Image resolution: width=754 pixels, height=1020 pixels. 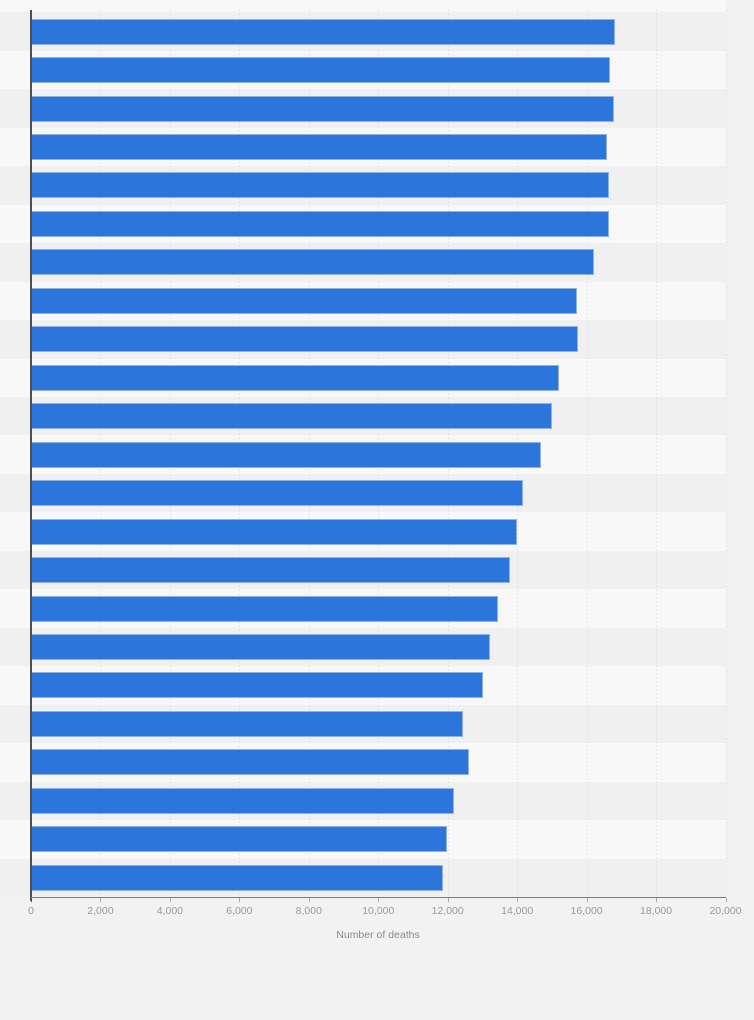 What do you see at coordinates (656, 911) in the screenshot?
I see `x-axis-tick-label: 18,000` at bounding box center [656, 911].